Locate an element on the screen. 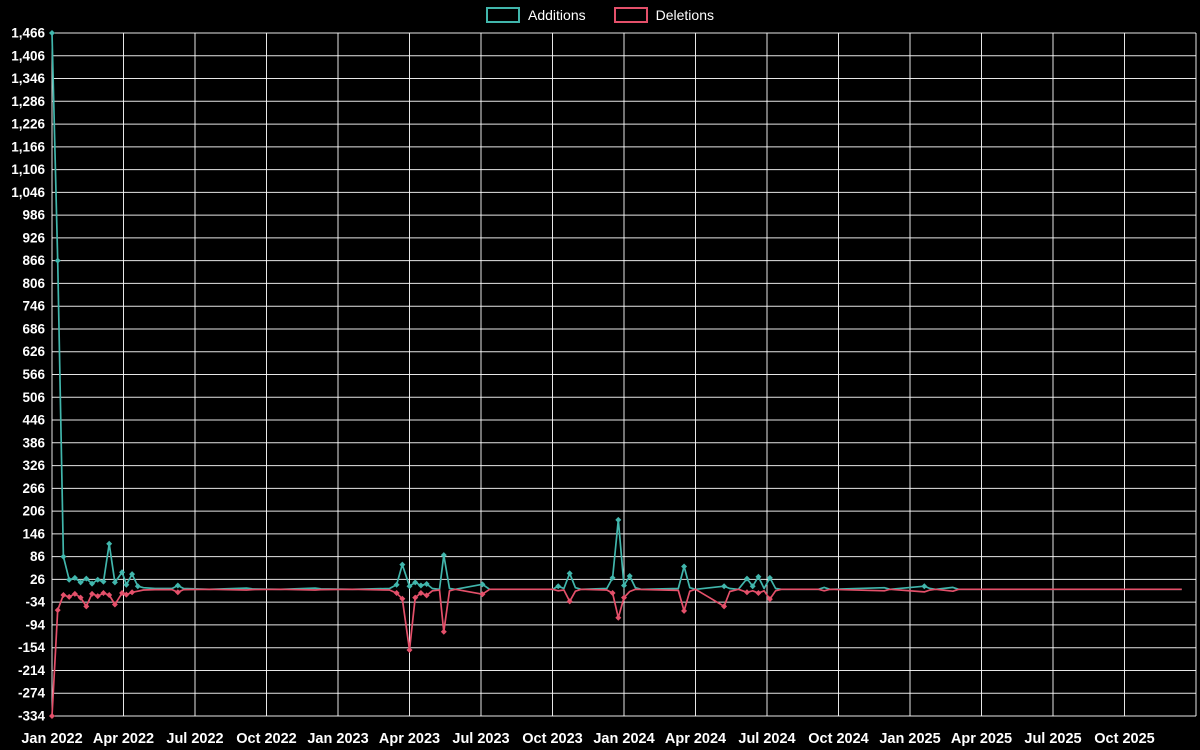 The image size is (1200, 750). y-tick-label: -34 is located at coordinates (35, 602).